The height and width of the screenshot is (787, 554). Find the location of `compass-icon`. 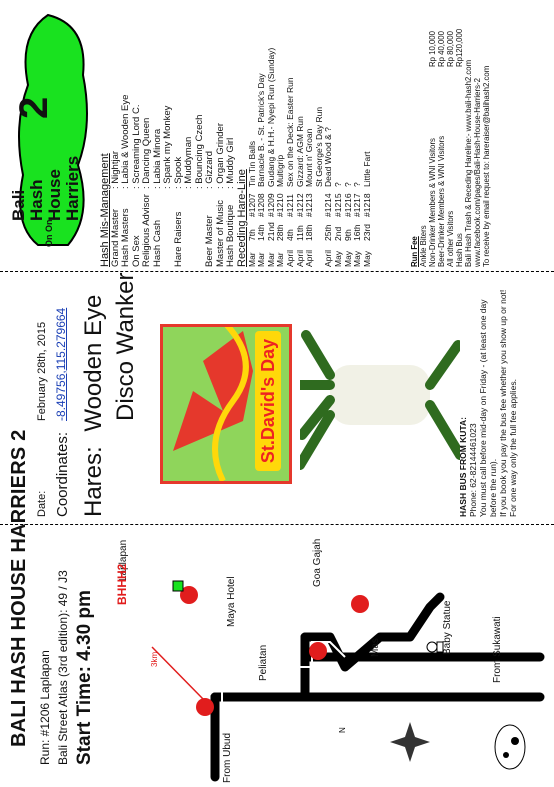

compass-icon is located at coordinates (410, 742).